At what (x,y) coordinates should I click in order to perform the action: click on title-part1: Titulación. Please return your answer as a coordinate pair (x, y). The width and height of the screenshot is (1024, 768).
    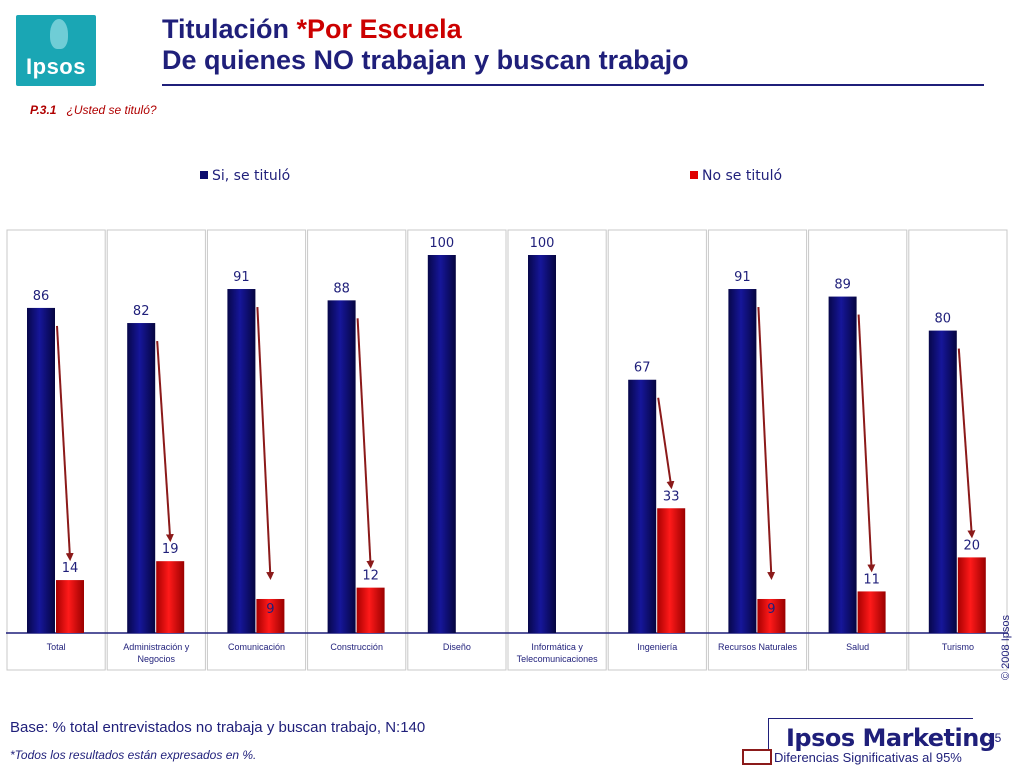
    Looking at the image, I should click on (229, 29).